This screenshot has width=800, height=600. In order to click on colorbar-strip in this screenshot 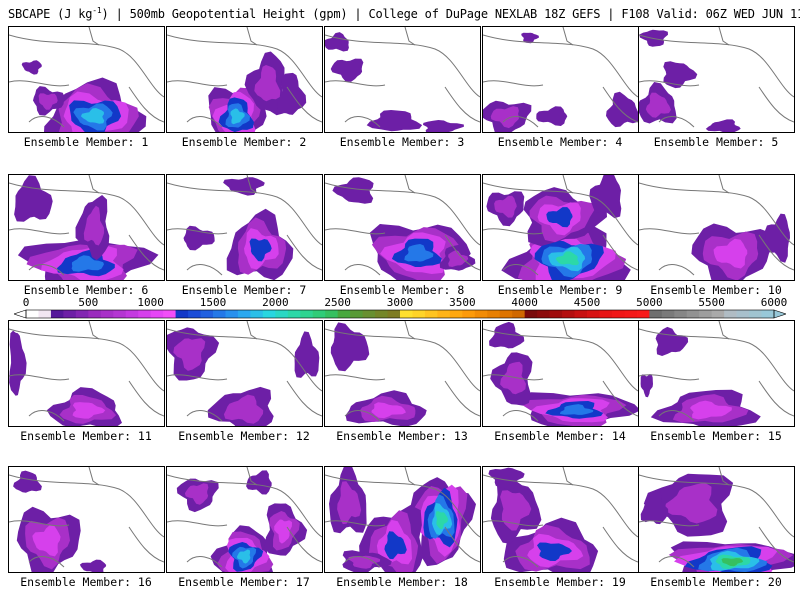, I will do `click(400, 314)`.